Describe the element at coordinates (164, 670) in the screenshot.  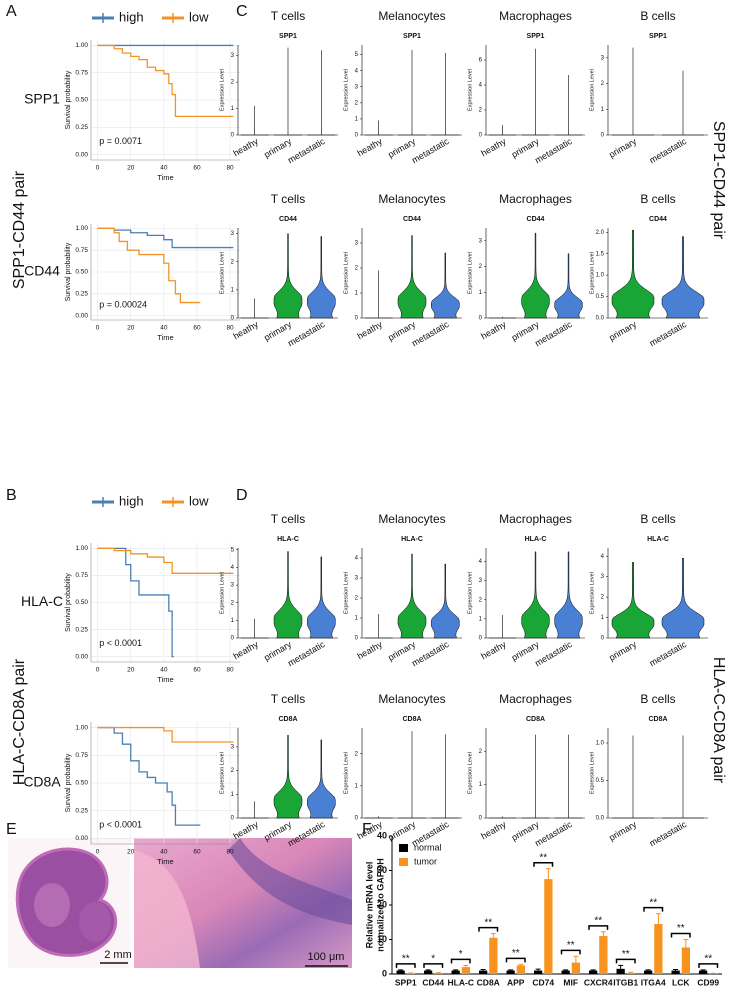
I see `x-tick-label: 40` at that location.